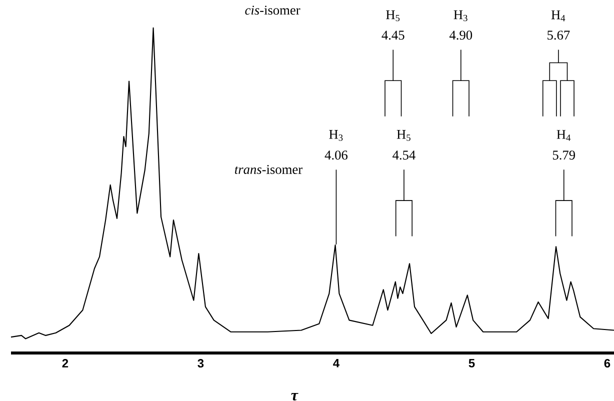 This screenshot has width=614, height=401. What do you see at coordinates (563, 155) in the screenshot?
I see `annotation: 5.79` at bounding box center [563, 155].